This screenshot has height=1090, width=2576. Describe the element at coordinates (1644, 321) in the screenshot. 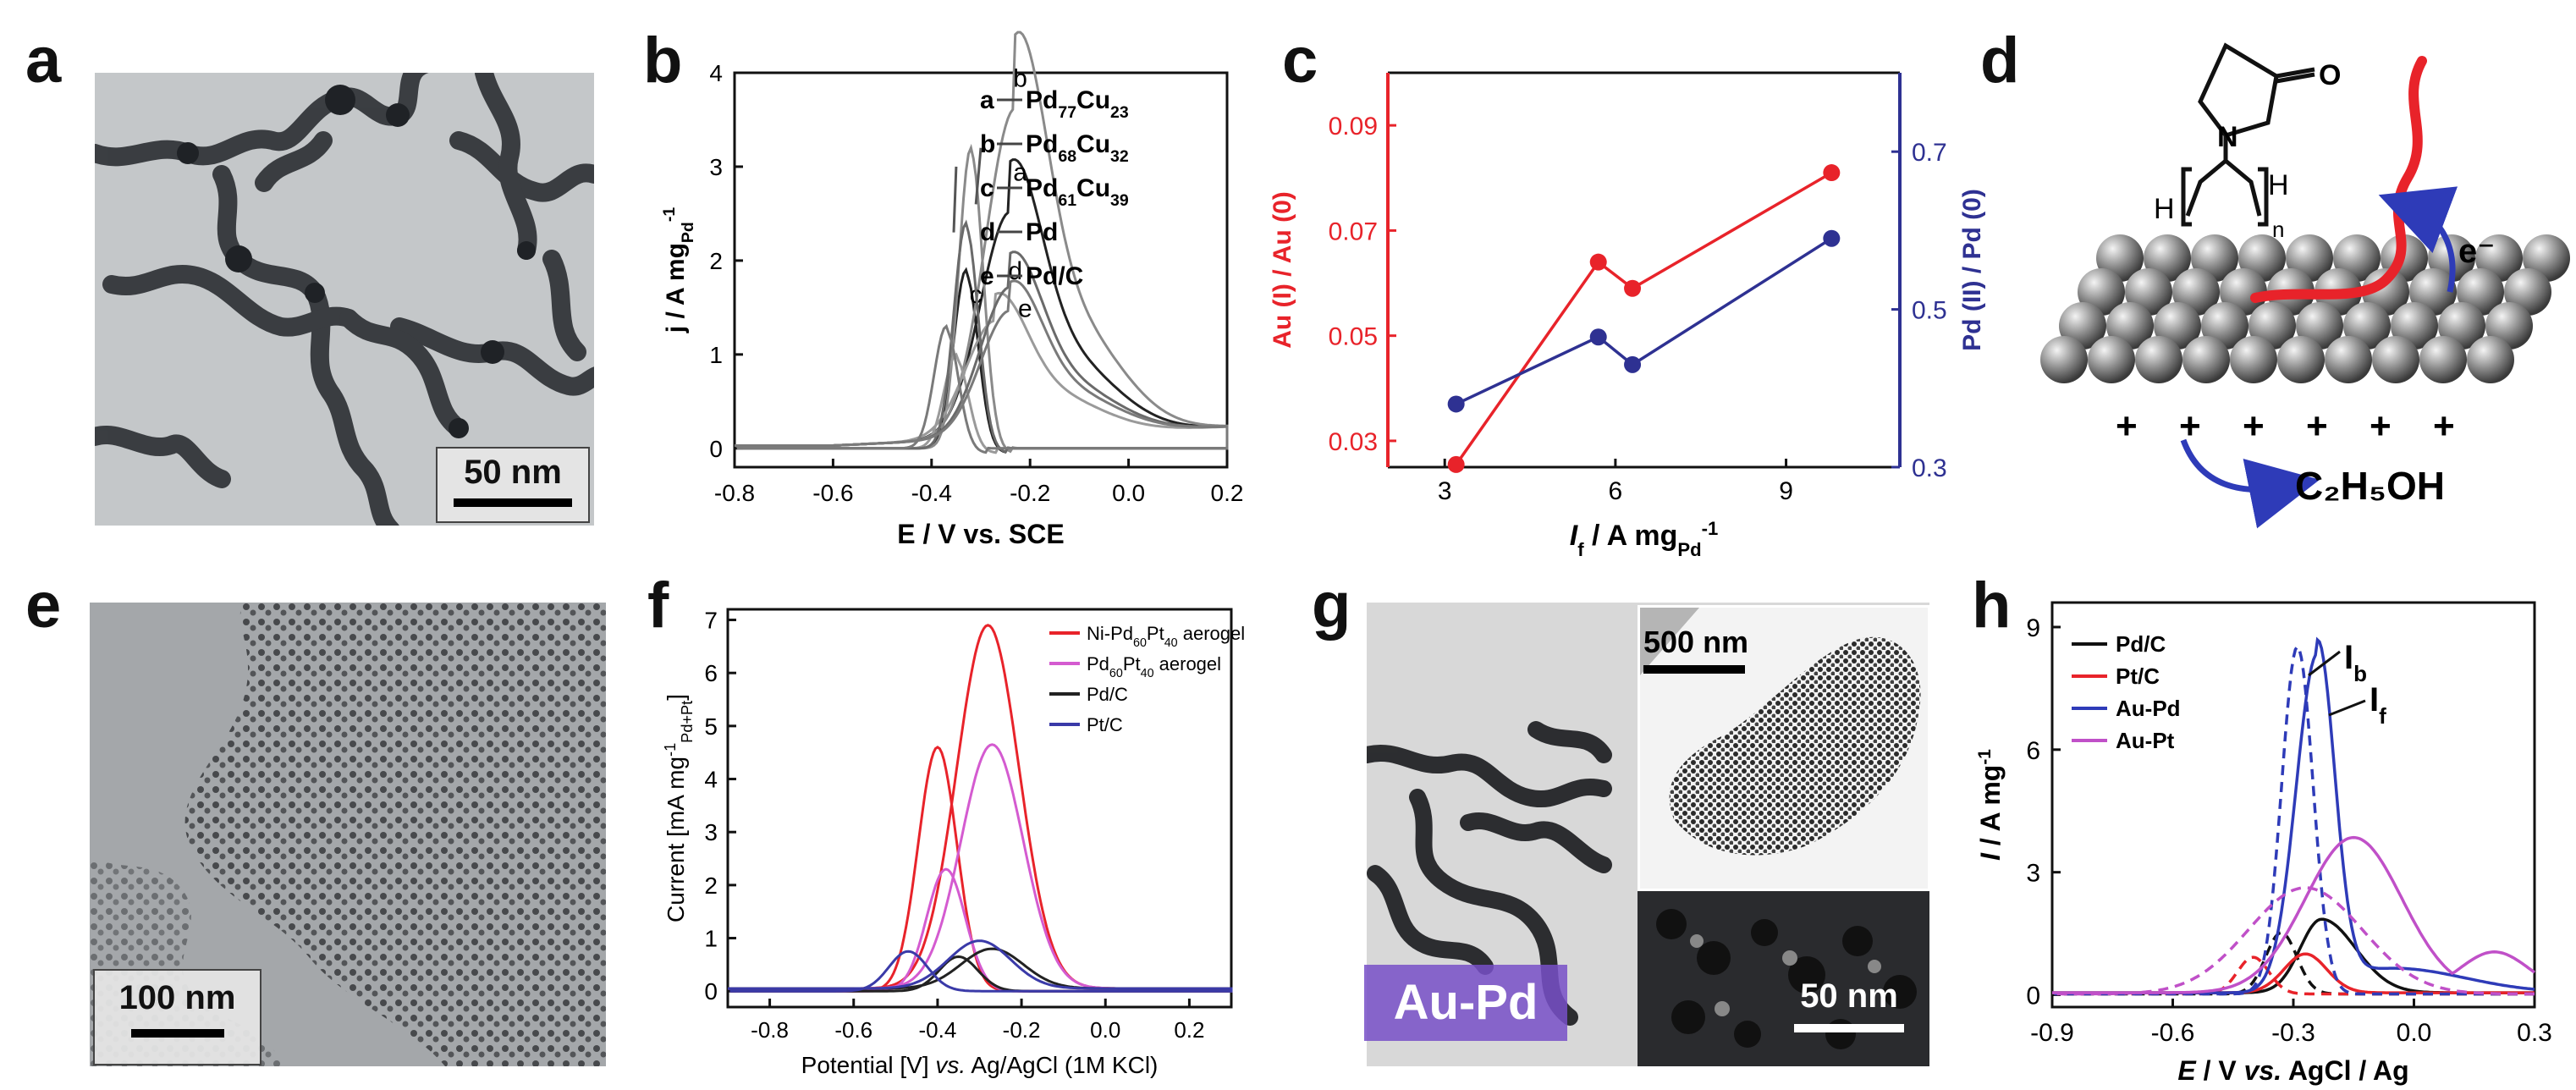

I see `series-line-right` at that location.